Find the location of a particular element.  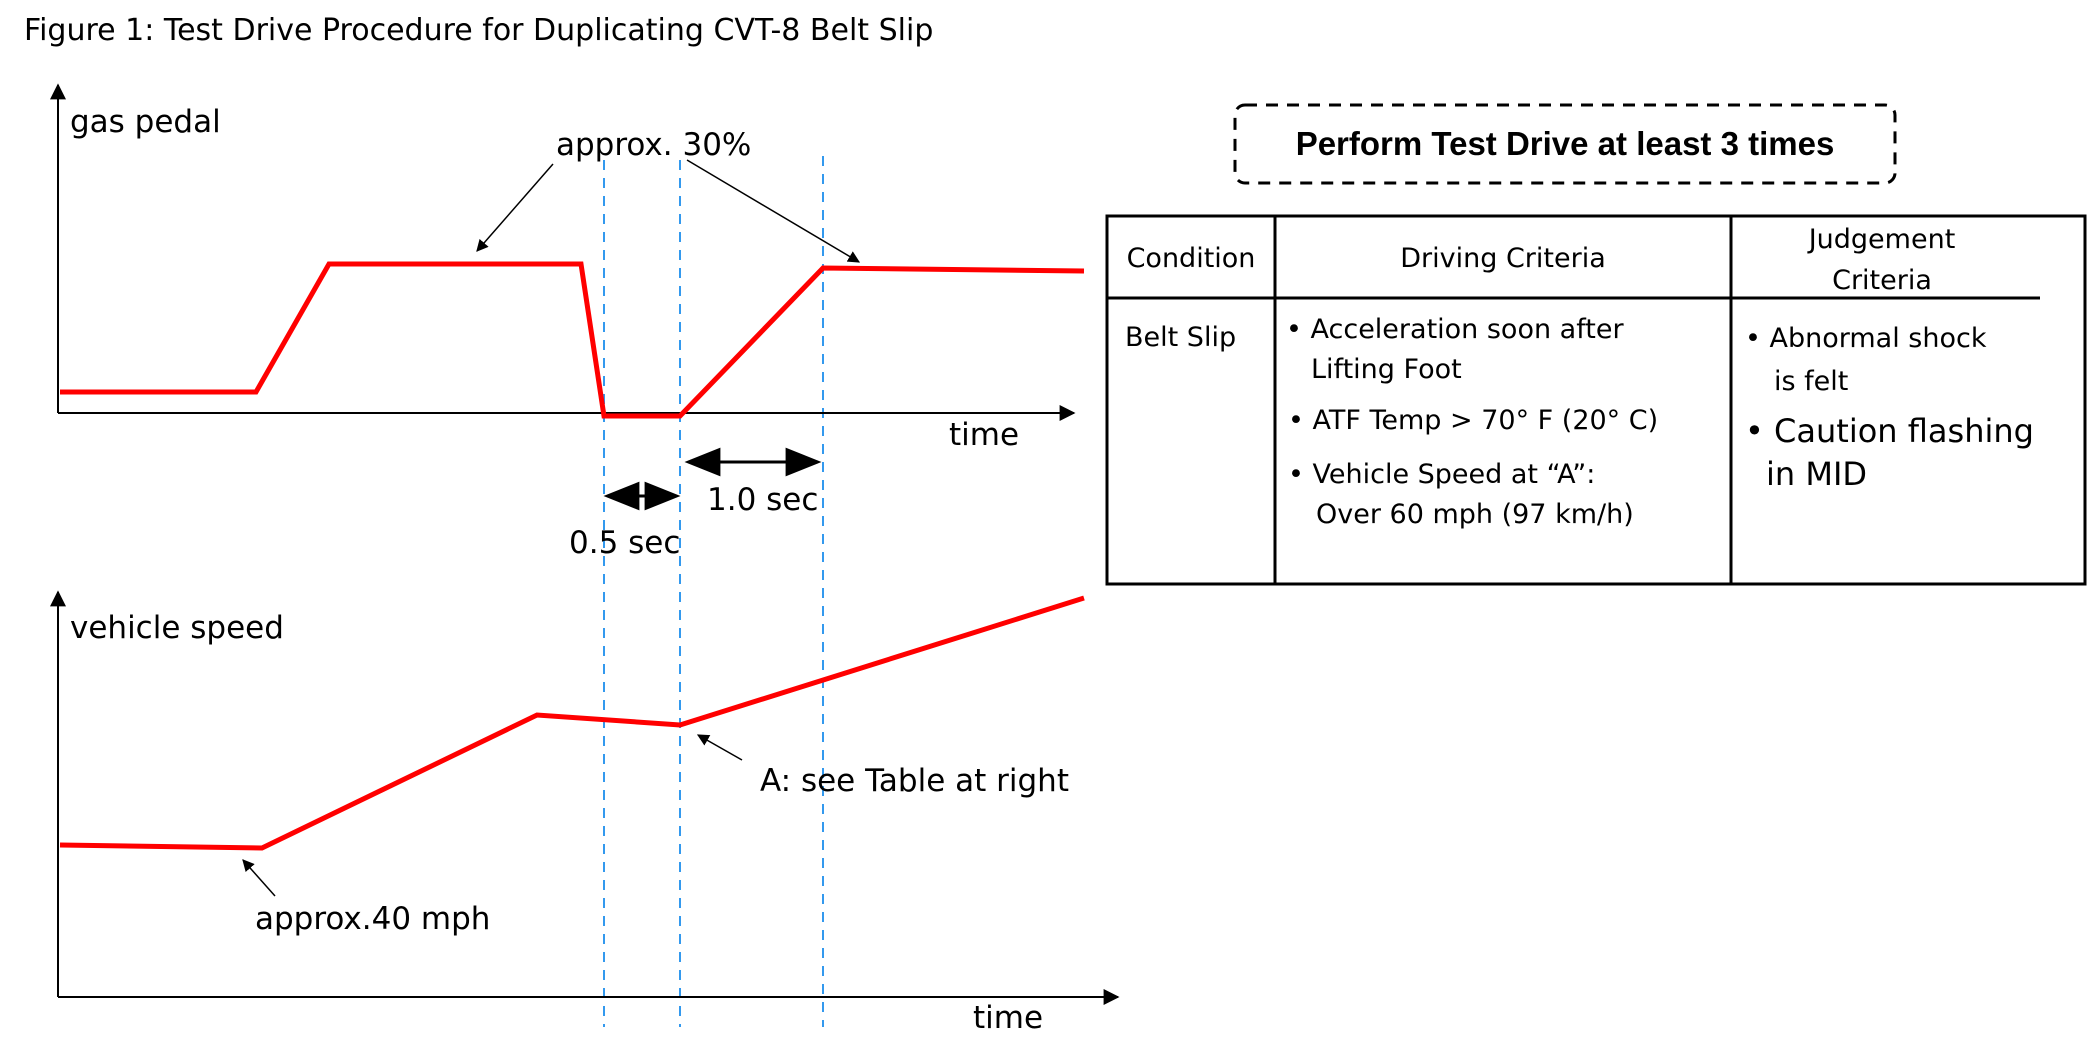

arrow-to-point-a is located at coordinates (719, 747).